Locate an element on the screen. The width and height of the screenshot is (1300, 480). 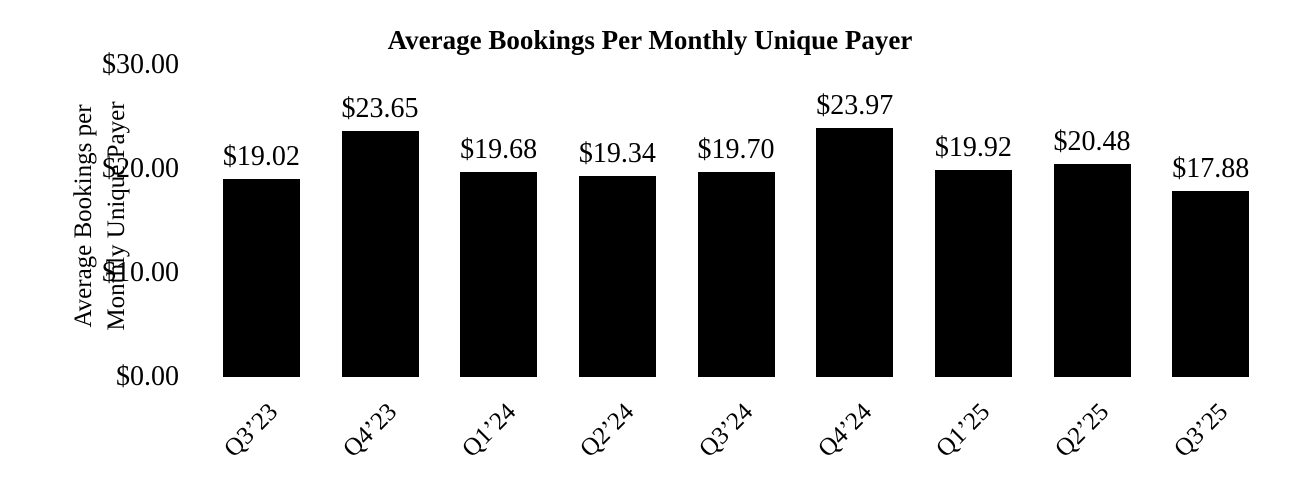
bar-value-label: $19.02 is located at coordinates (261, 157).